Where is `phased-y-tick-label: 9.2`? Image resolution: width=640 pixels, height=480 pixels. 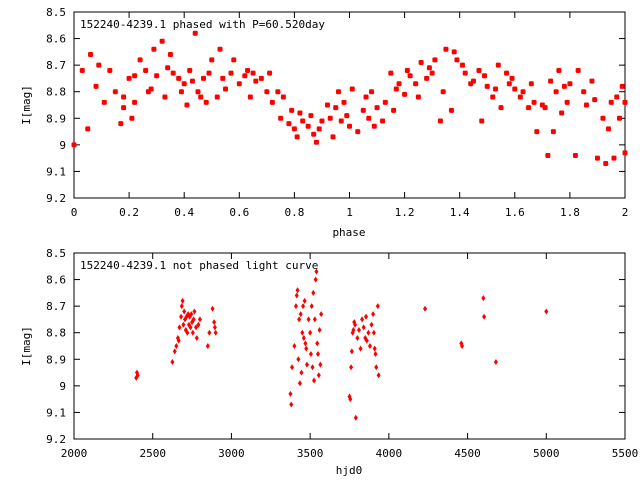 phased-y-tick-label: 9.2 is located at coordinates (56, 198).